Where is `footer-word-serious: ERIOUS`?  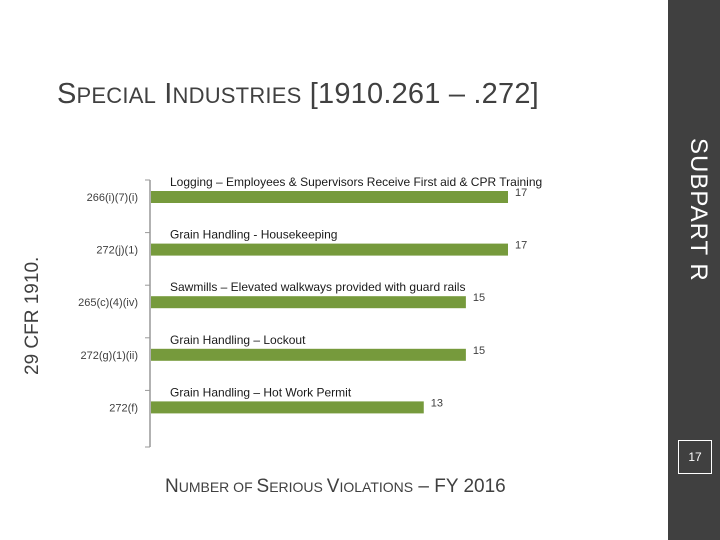
footer-word-serious: ERIOUS is located at coordinates (298, 487).